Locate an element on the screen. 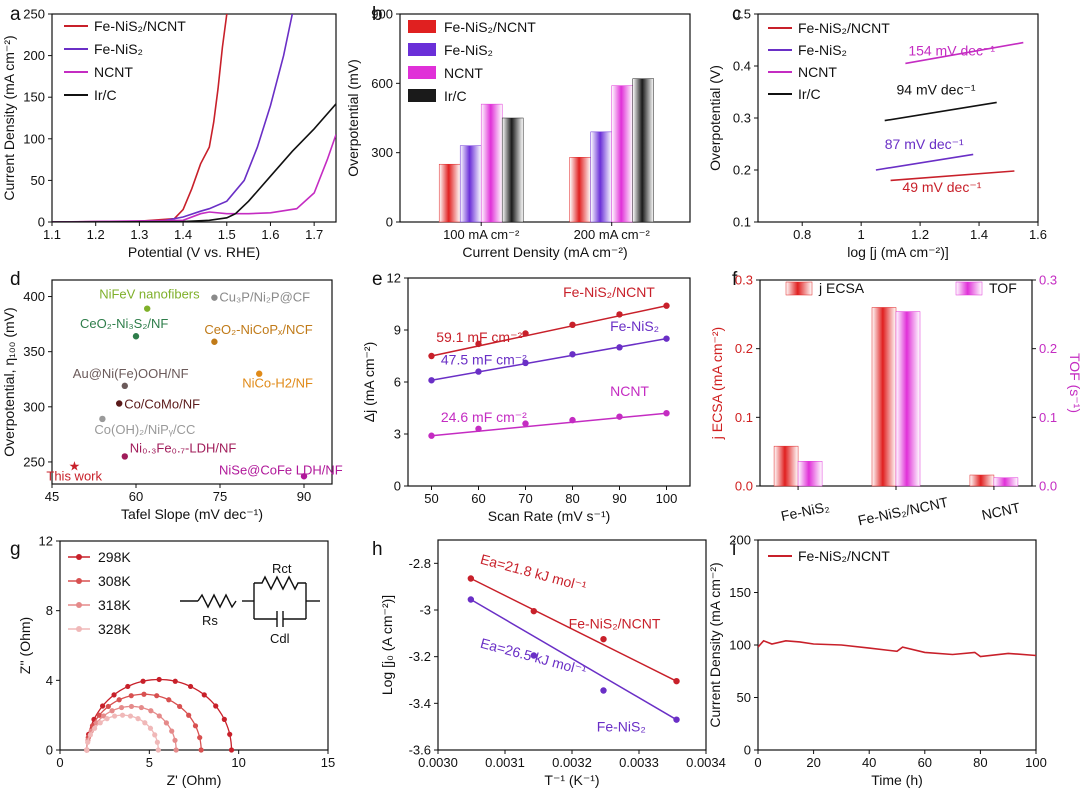  y-tick-label: 0.1 is located at coordinates (742, 222).